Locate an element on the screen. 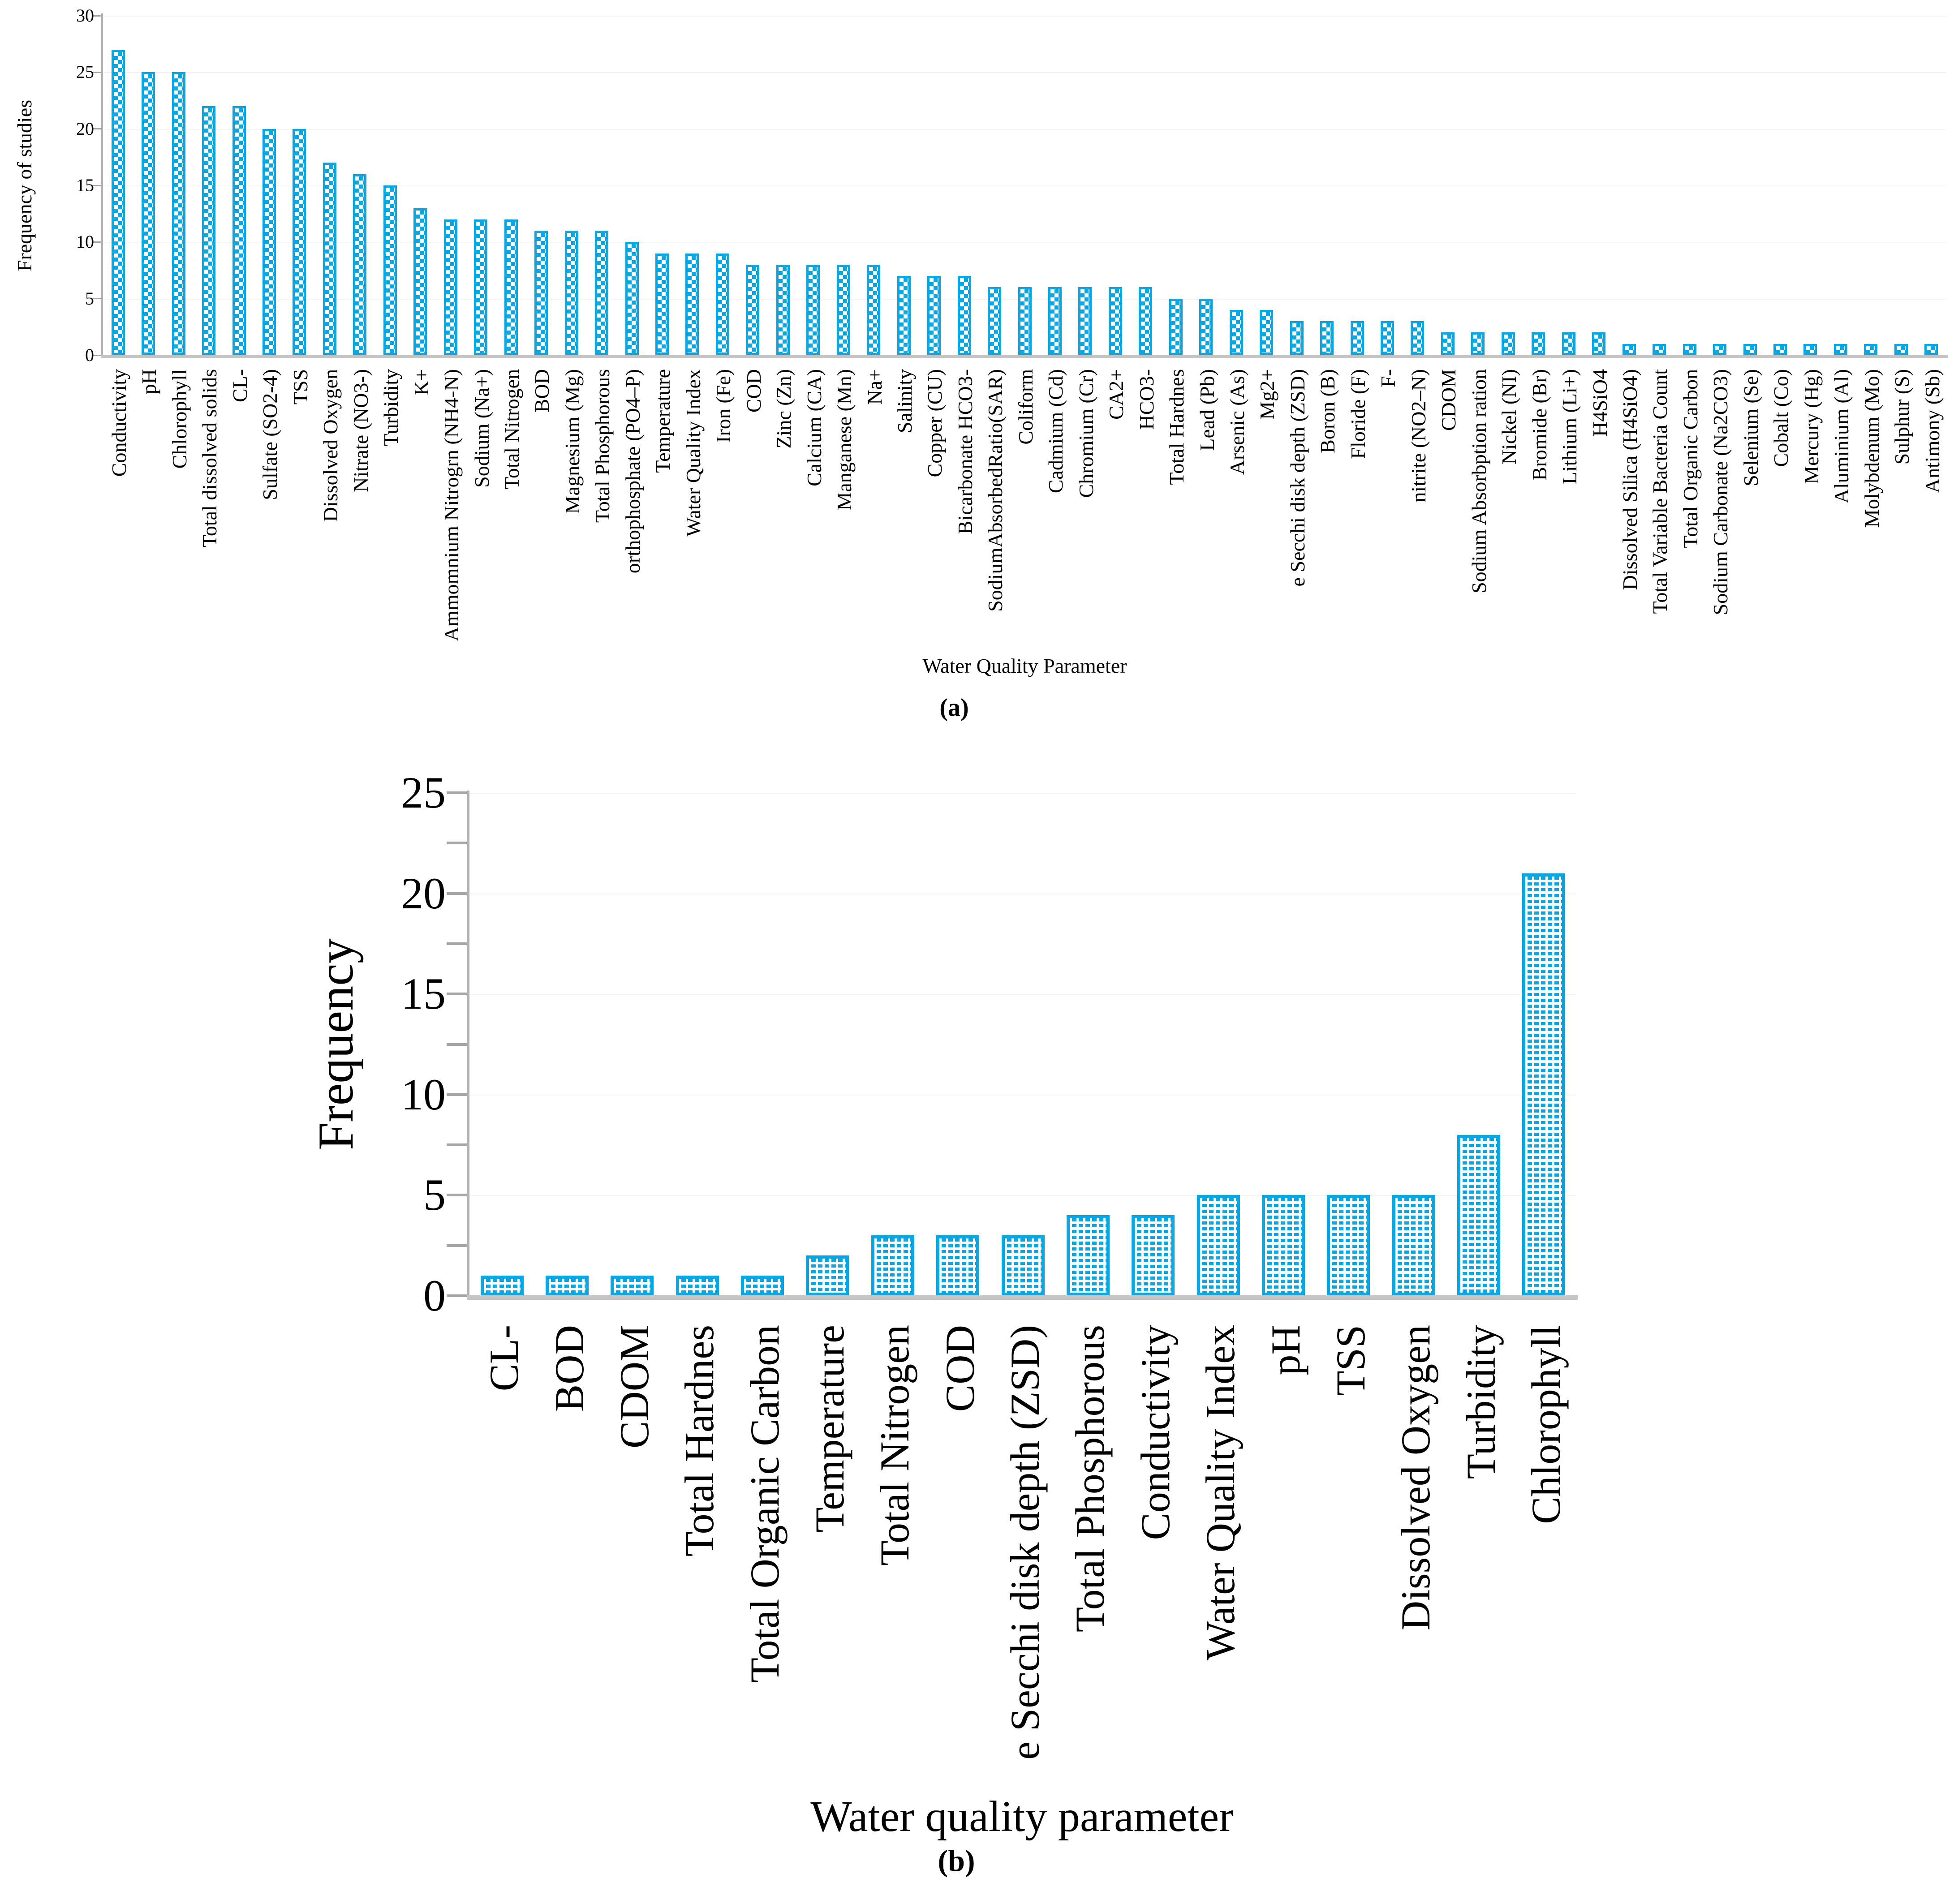 This screenshot has width=1954, height=1904. x-category-label: Turbidity is located at coordinates (1481, 1402).